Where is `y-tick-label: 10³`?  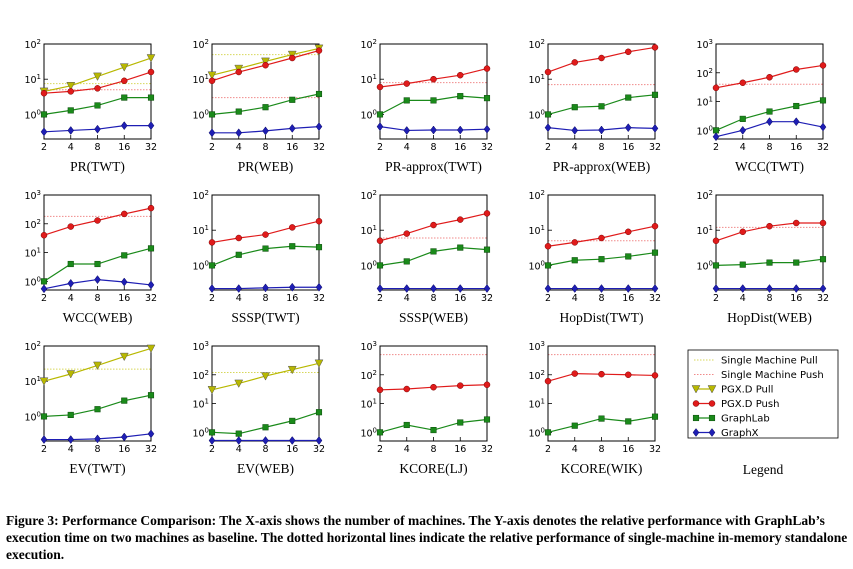
y-tick-label: 10³ is located at coordinates (32, 195).